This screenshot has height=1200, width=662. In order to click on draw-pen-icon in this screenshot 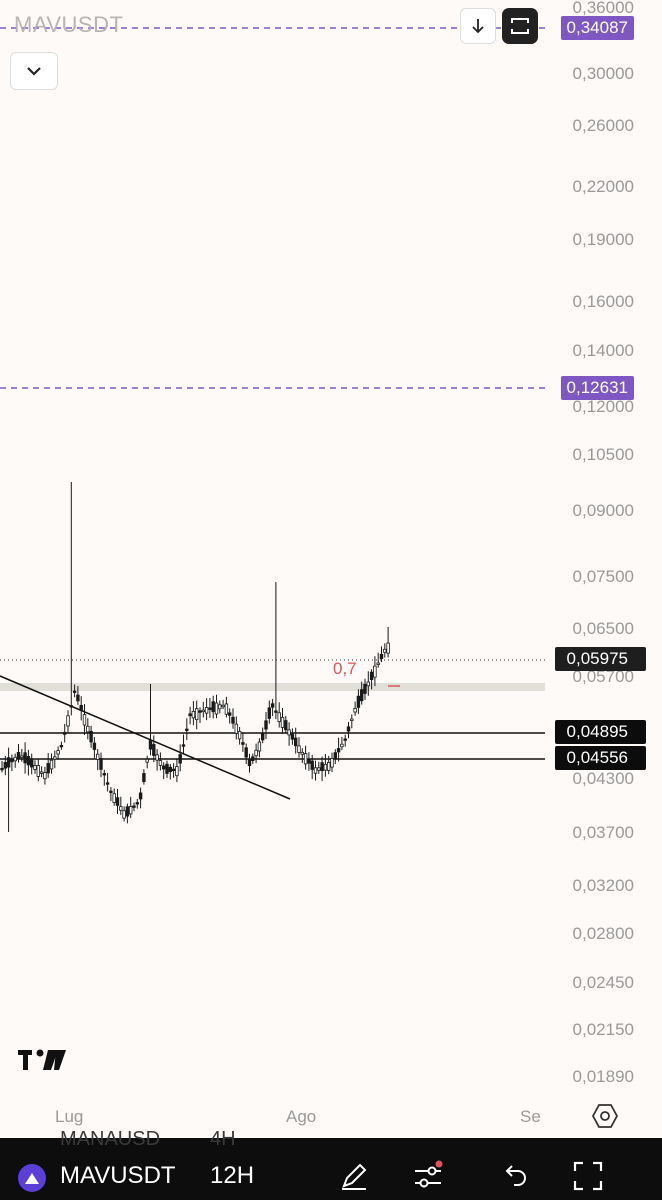, I will do `click(354, 1176)`.